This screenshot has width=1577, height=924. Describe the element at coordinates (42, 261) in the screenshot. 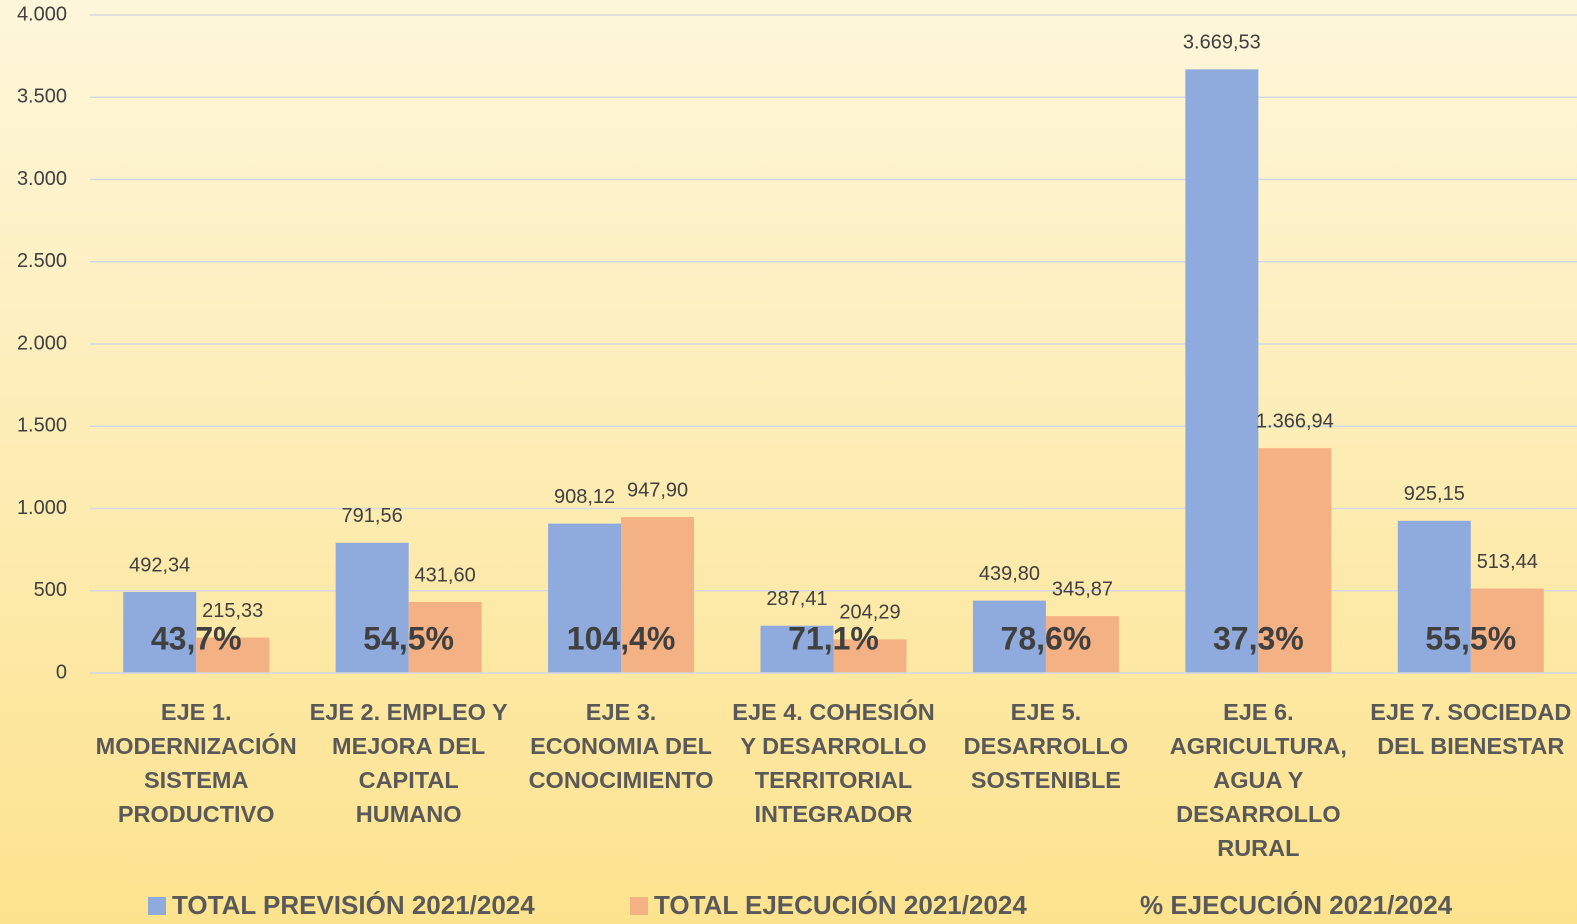

I see `y-tick-label: 2.500` at that location.